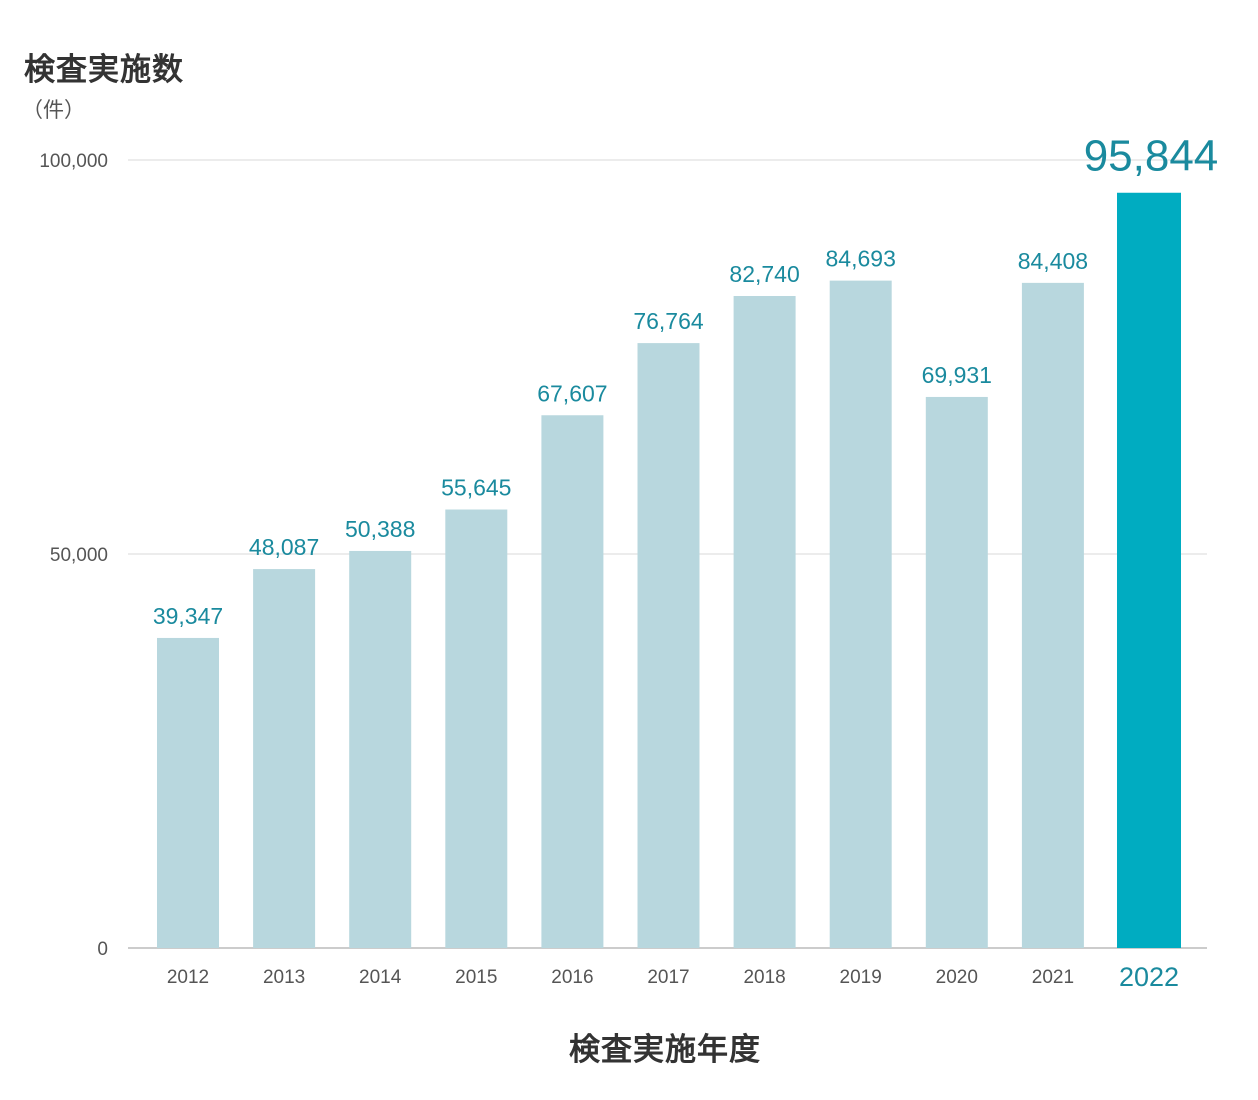  What do you see at coordinates (79, 555) in the screenshot?
I see `y-tick-label: 50,000` at bounding box center [79, 555].